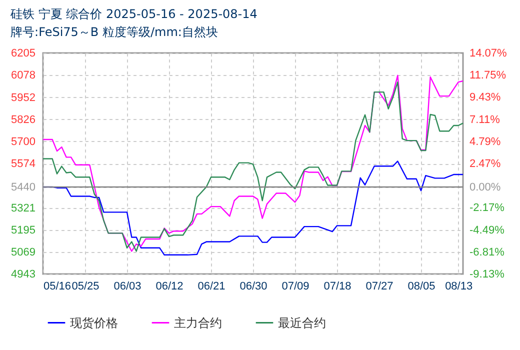 This screenshot has width=520, height=350. Describe the element at coordinates (422, 286) in the screenshot. I see `x-tick-label: 08/05` at that location.